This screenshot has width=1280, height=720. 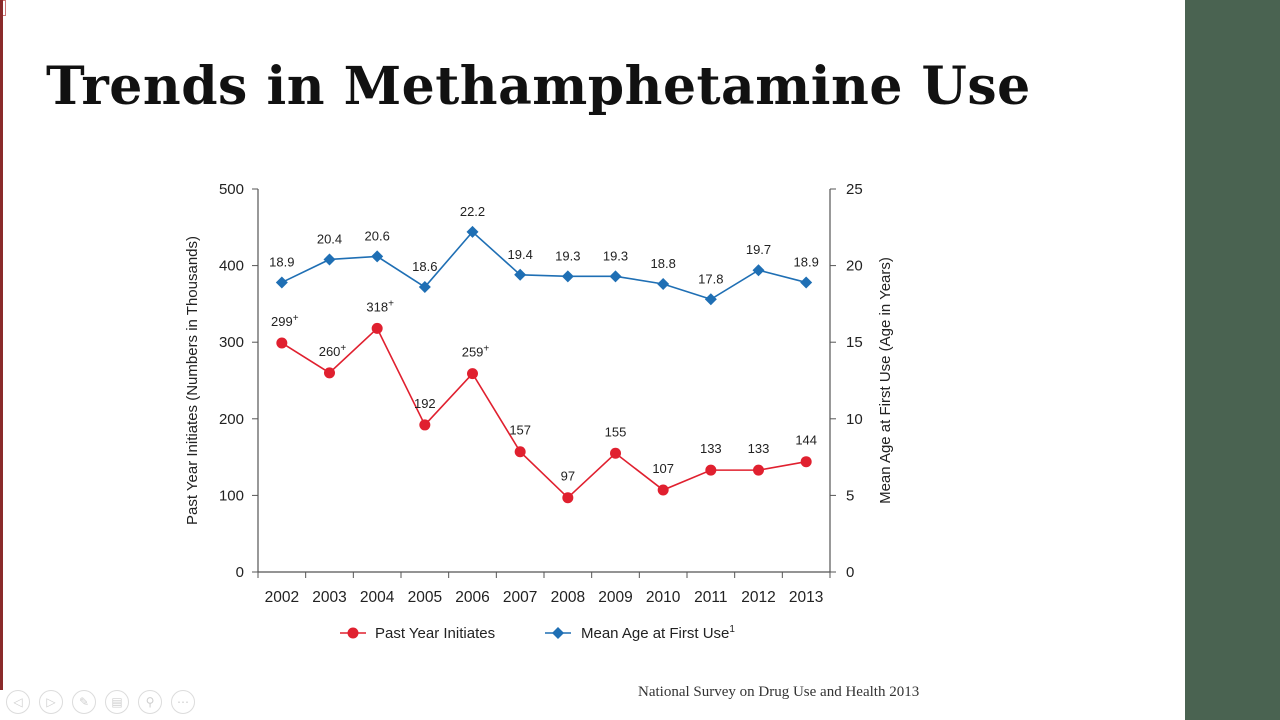 What do you see at coordinates (231, 266) in the screenshot?
I see `y-tick-label-left: 400` at bounding box center [231, 266].